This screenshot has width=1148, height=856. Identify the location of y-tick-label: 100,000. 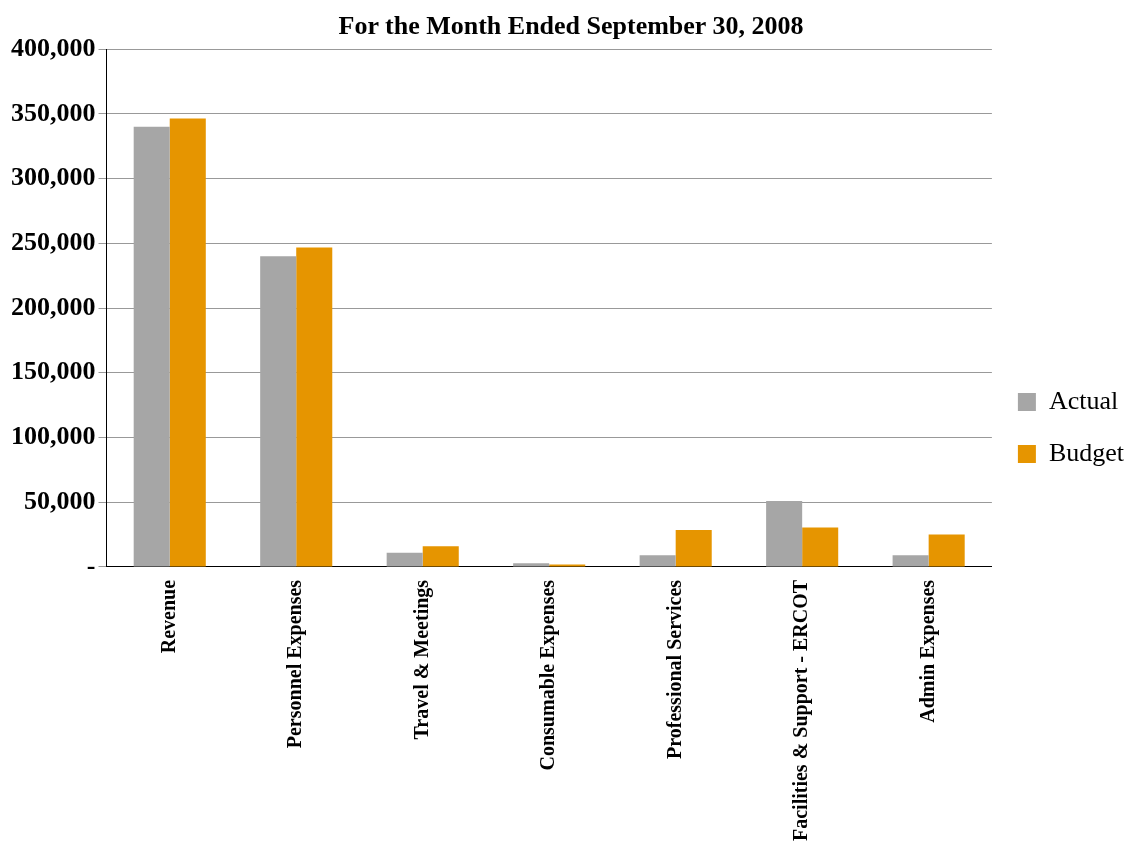
(53, 436).